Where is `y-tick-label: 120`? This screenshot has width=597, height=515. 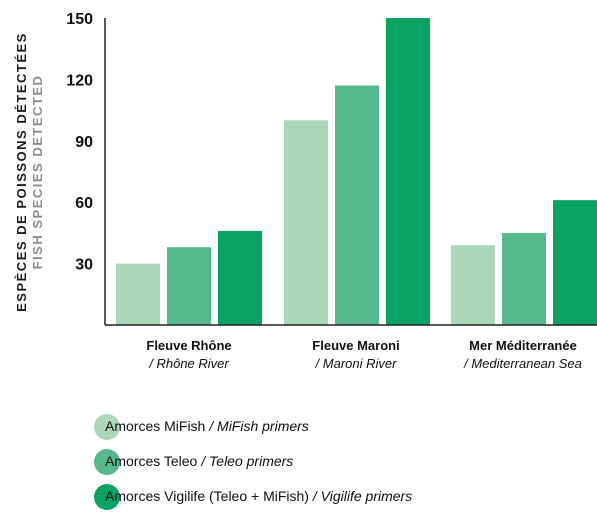 y-tick-label: 120 is located at coordinates (79, 80).